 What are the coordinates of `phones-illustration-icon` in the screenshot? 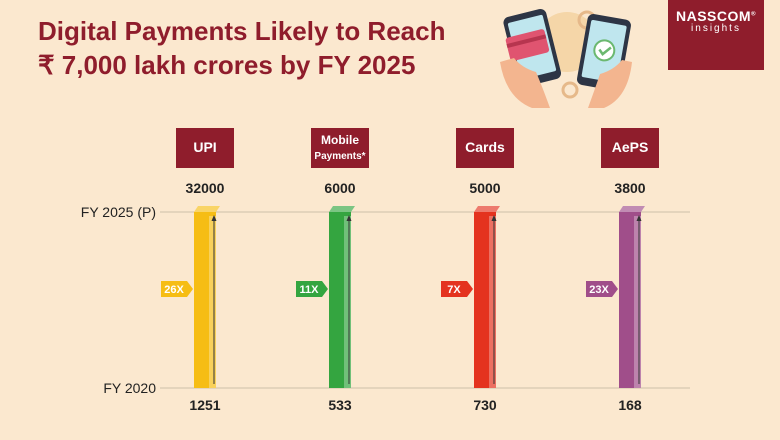 It's located at (566, 58).